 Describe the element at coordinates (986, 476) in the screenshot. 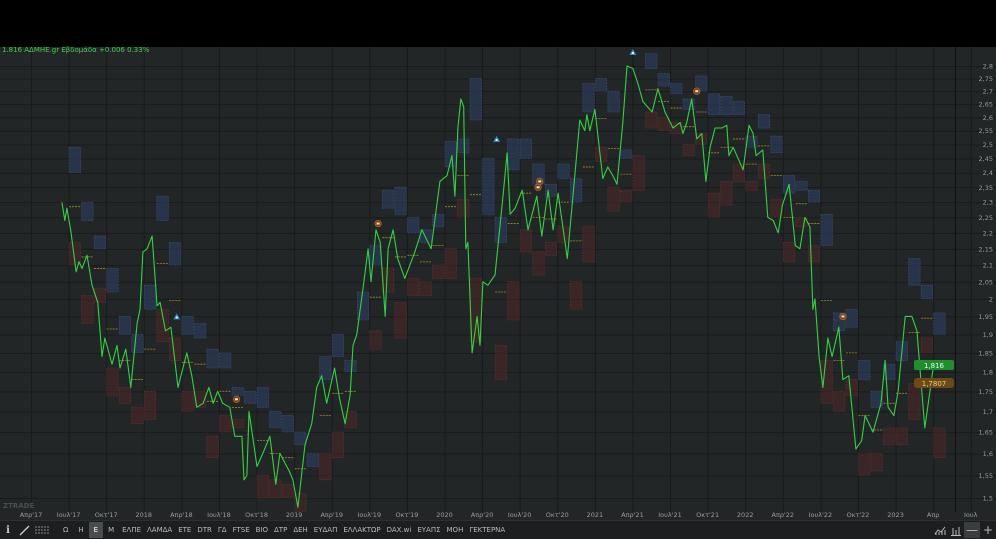

I see `y-tick-label: 1,55` at that location.